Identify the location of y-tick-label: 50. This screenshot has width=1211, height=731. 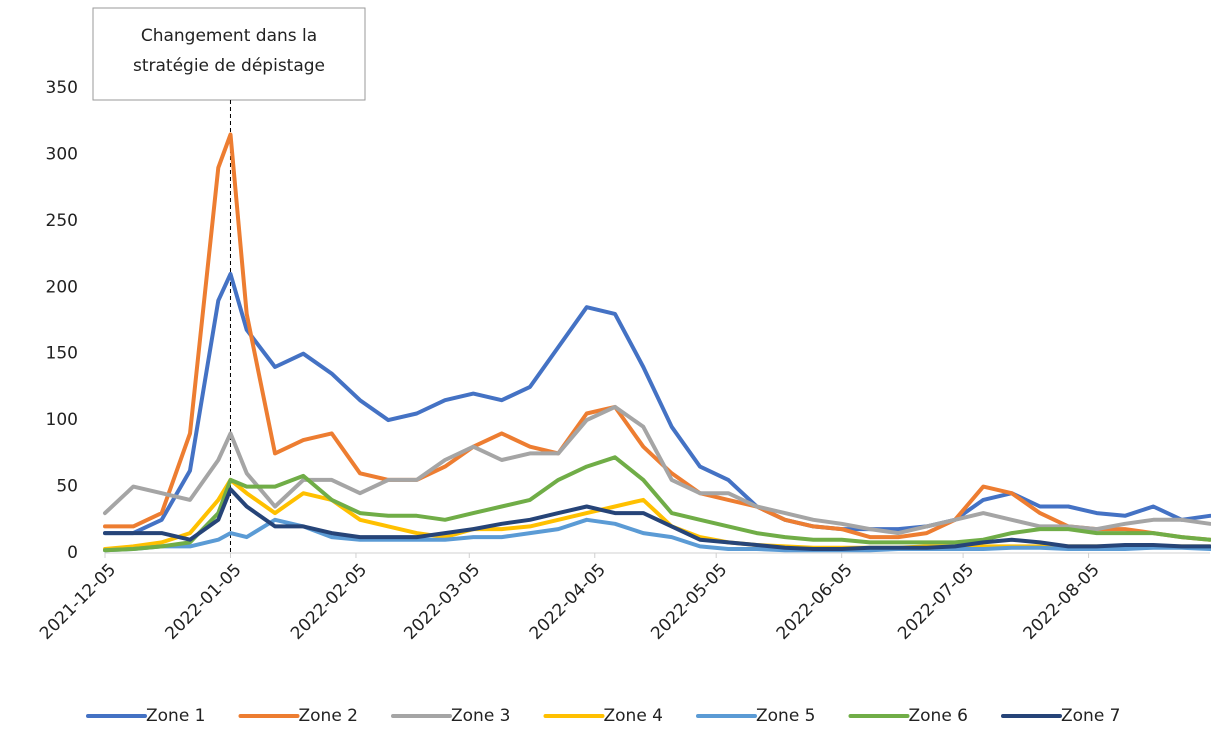
(67, 487).